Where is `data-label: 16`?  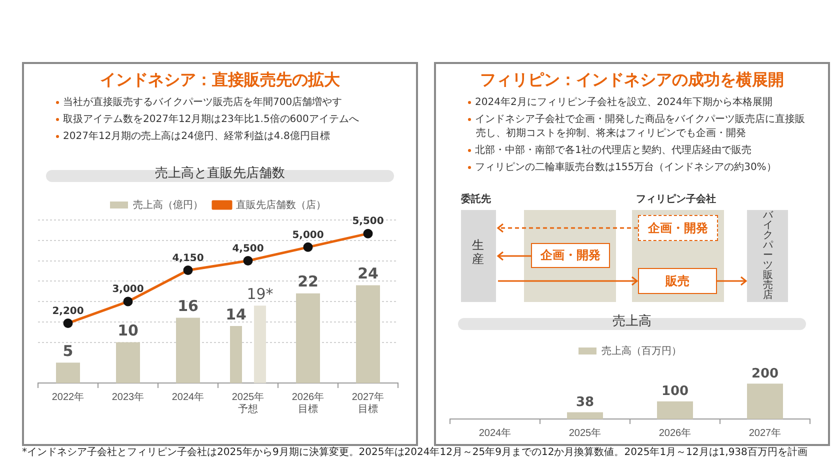
data-label: 16 is located at coordinates (188, 306).